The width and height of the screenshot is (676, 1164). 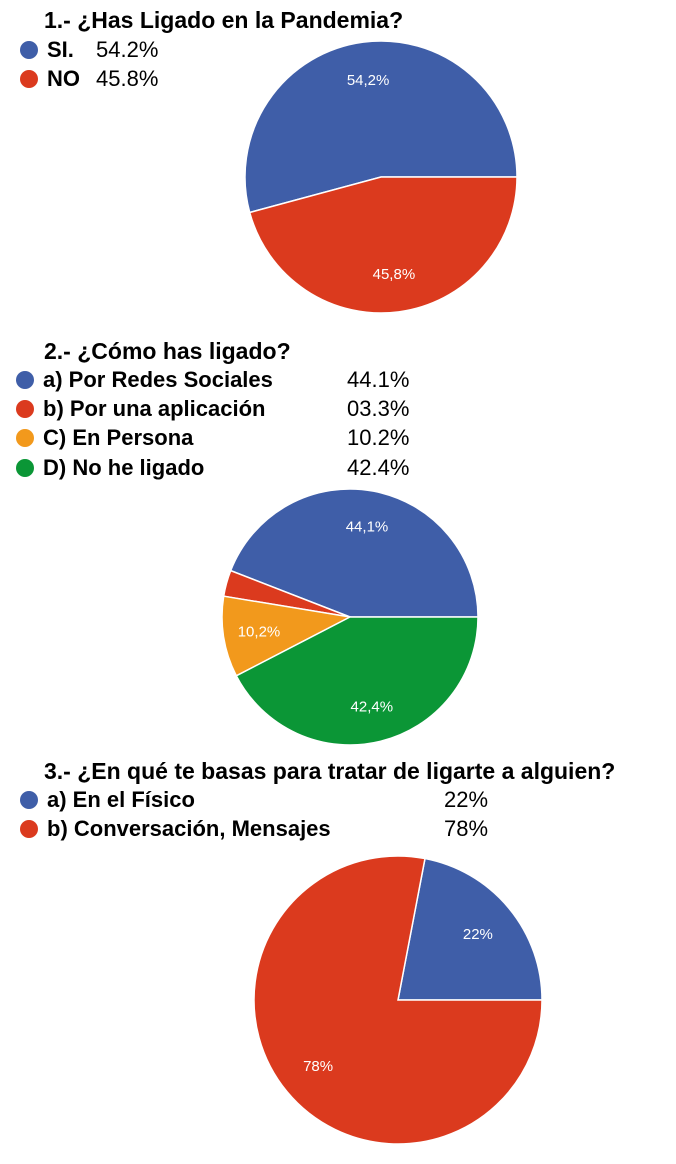 I want to click on chart-3-legend-item-b: b) Conversación, Mensajes 78%, so click(x=270, y=829).